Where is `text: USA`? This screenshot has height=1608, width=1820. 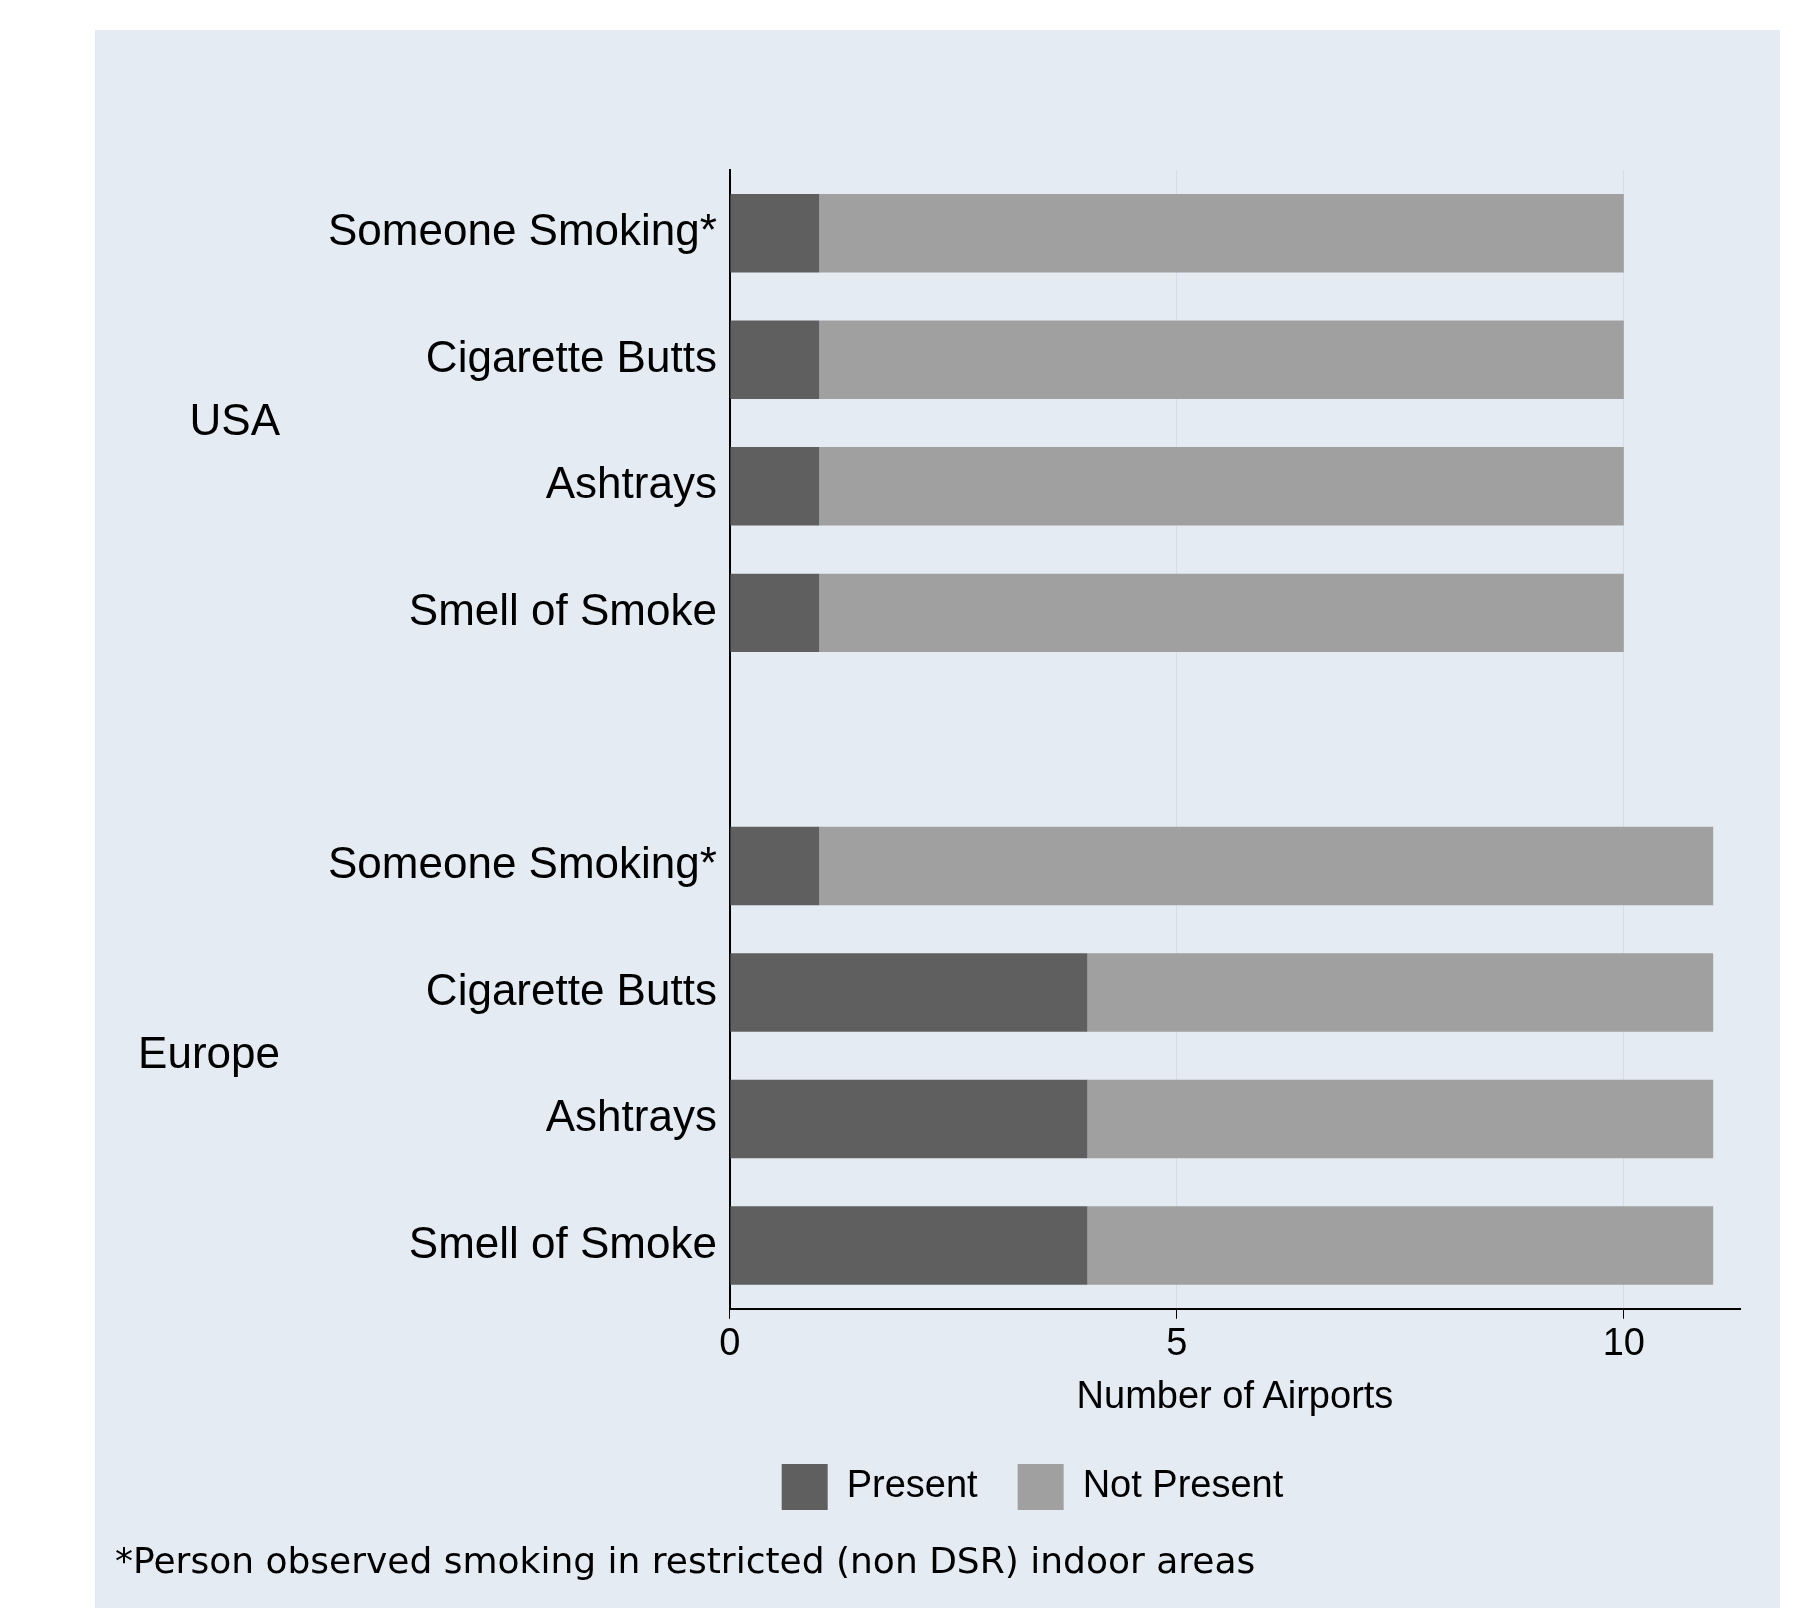
text: USA is located at coordinates (235, 420).